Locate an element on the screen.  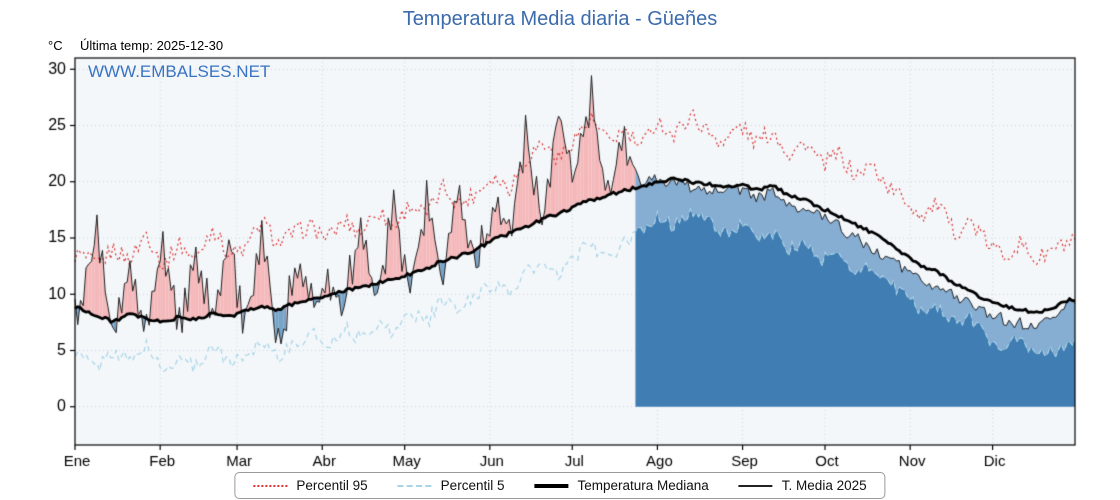
legend-item: Percentil 95 is located at coordinates (310, 485).